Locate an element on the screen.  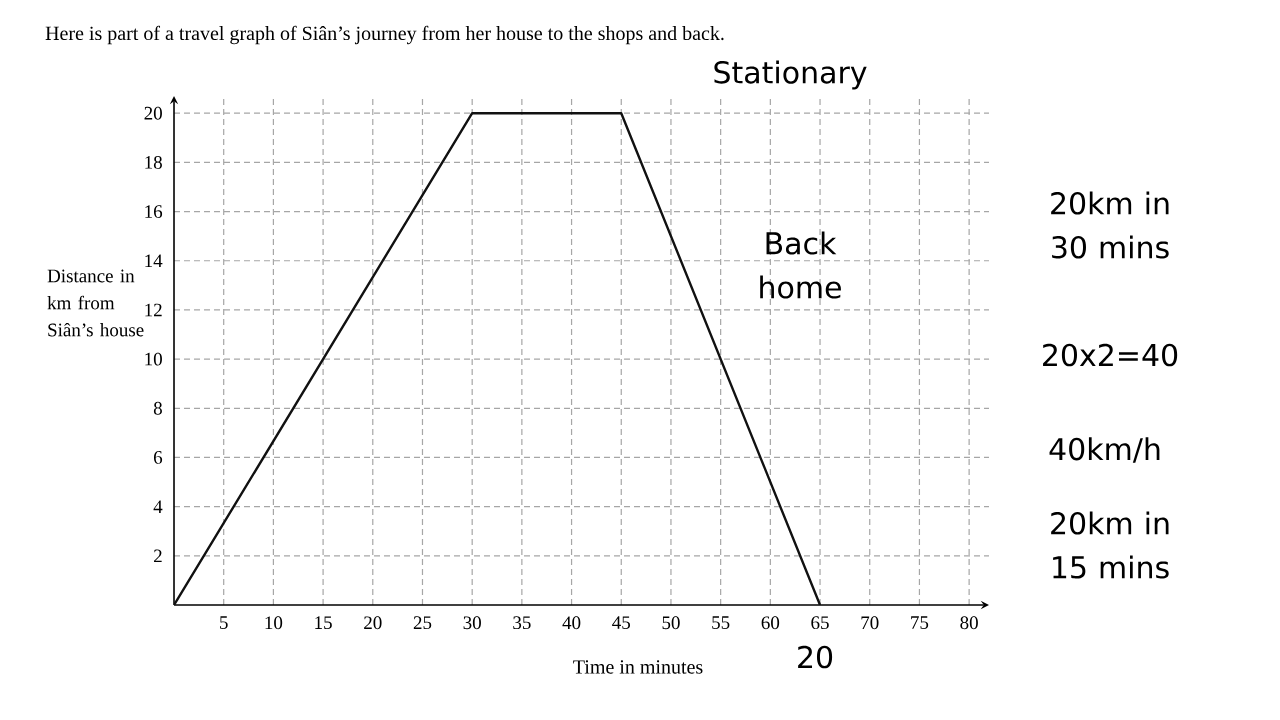
y-tick-label: 2 is located at coordinates (158, 556).